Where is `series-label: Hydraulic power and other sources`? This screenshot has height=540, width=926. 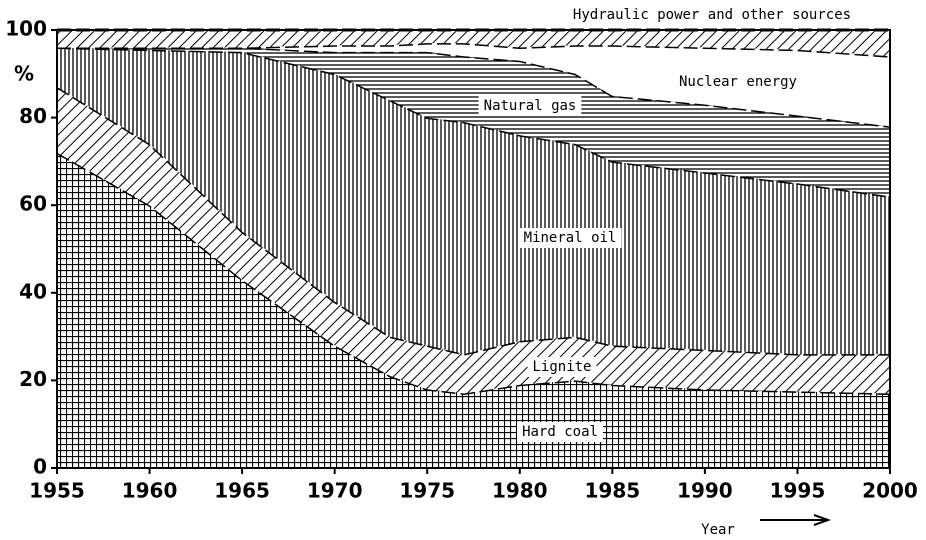 series-label: Hydraulic power and other sources is located at coordinates (712, 15).